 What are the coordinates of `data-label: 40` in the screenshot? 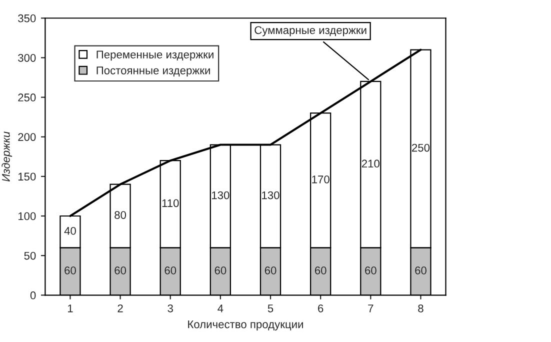 It's located at (70, 230).